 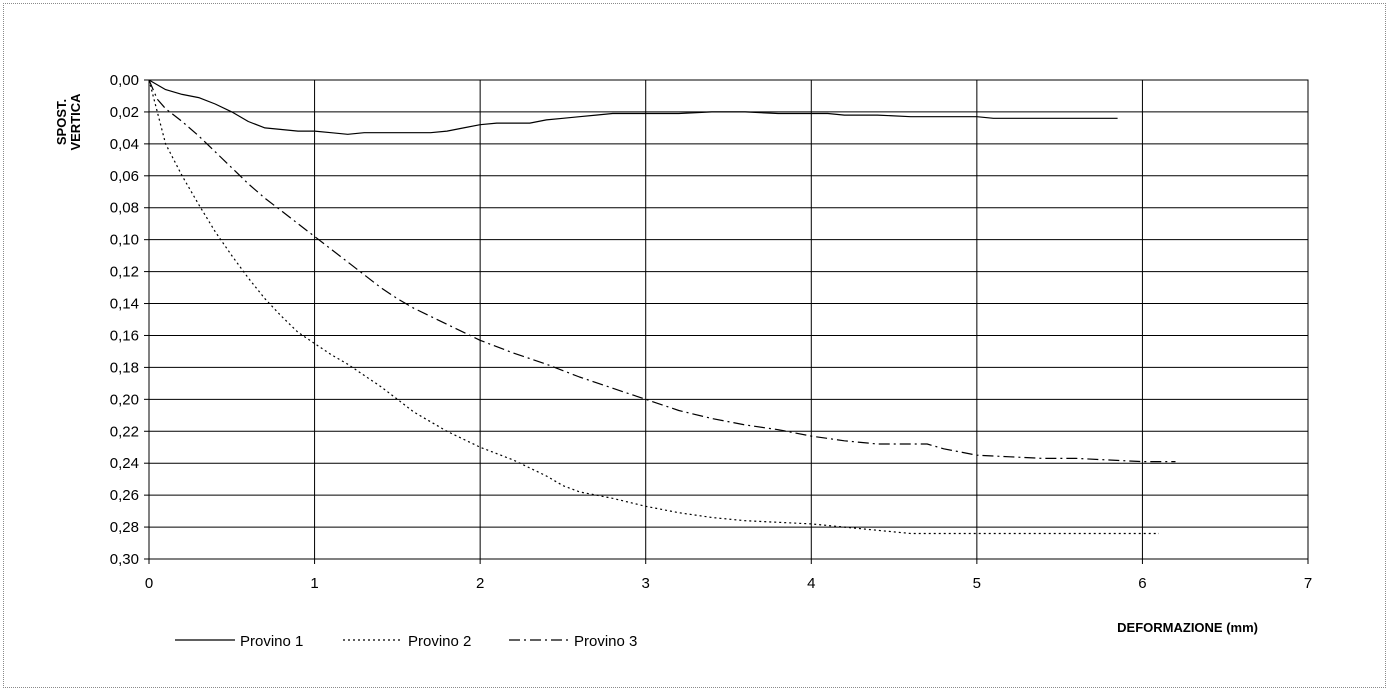 I want to click on x-tick-label: 2, so click(x=480, y=583).